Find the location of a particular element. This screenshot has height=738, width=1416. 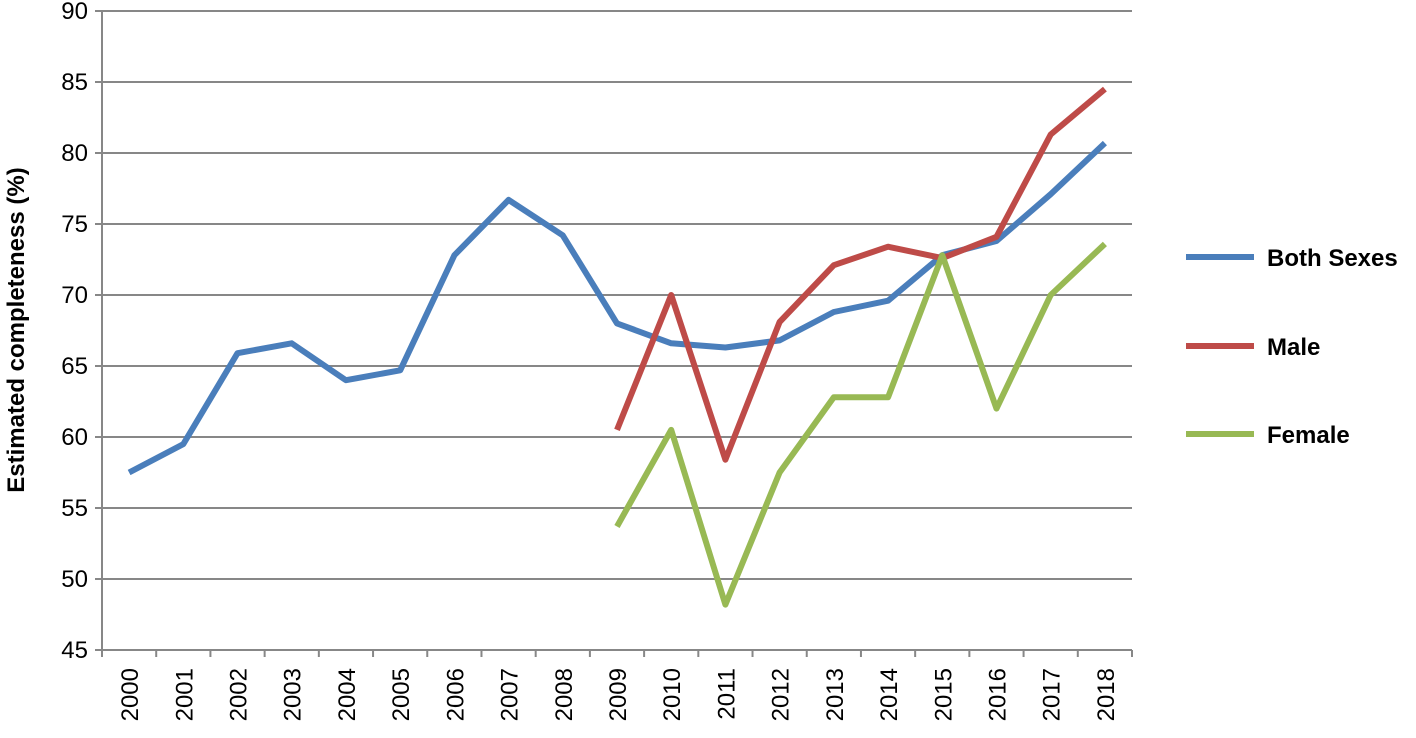

x-tick-label: 2001 is located at coordinates (184, 694).